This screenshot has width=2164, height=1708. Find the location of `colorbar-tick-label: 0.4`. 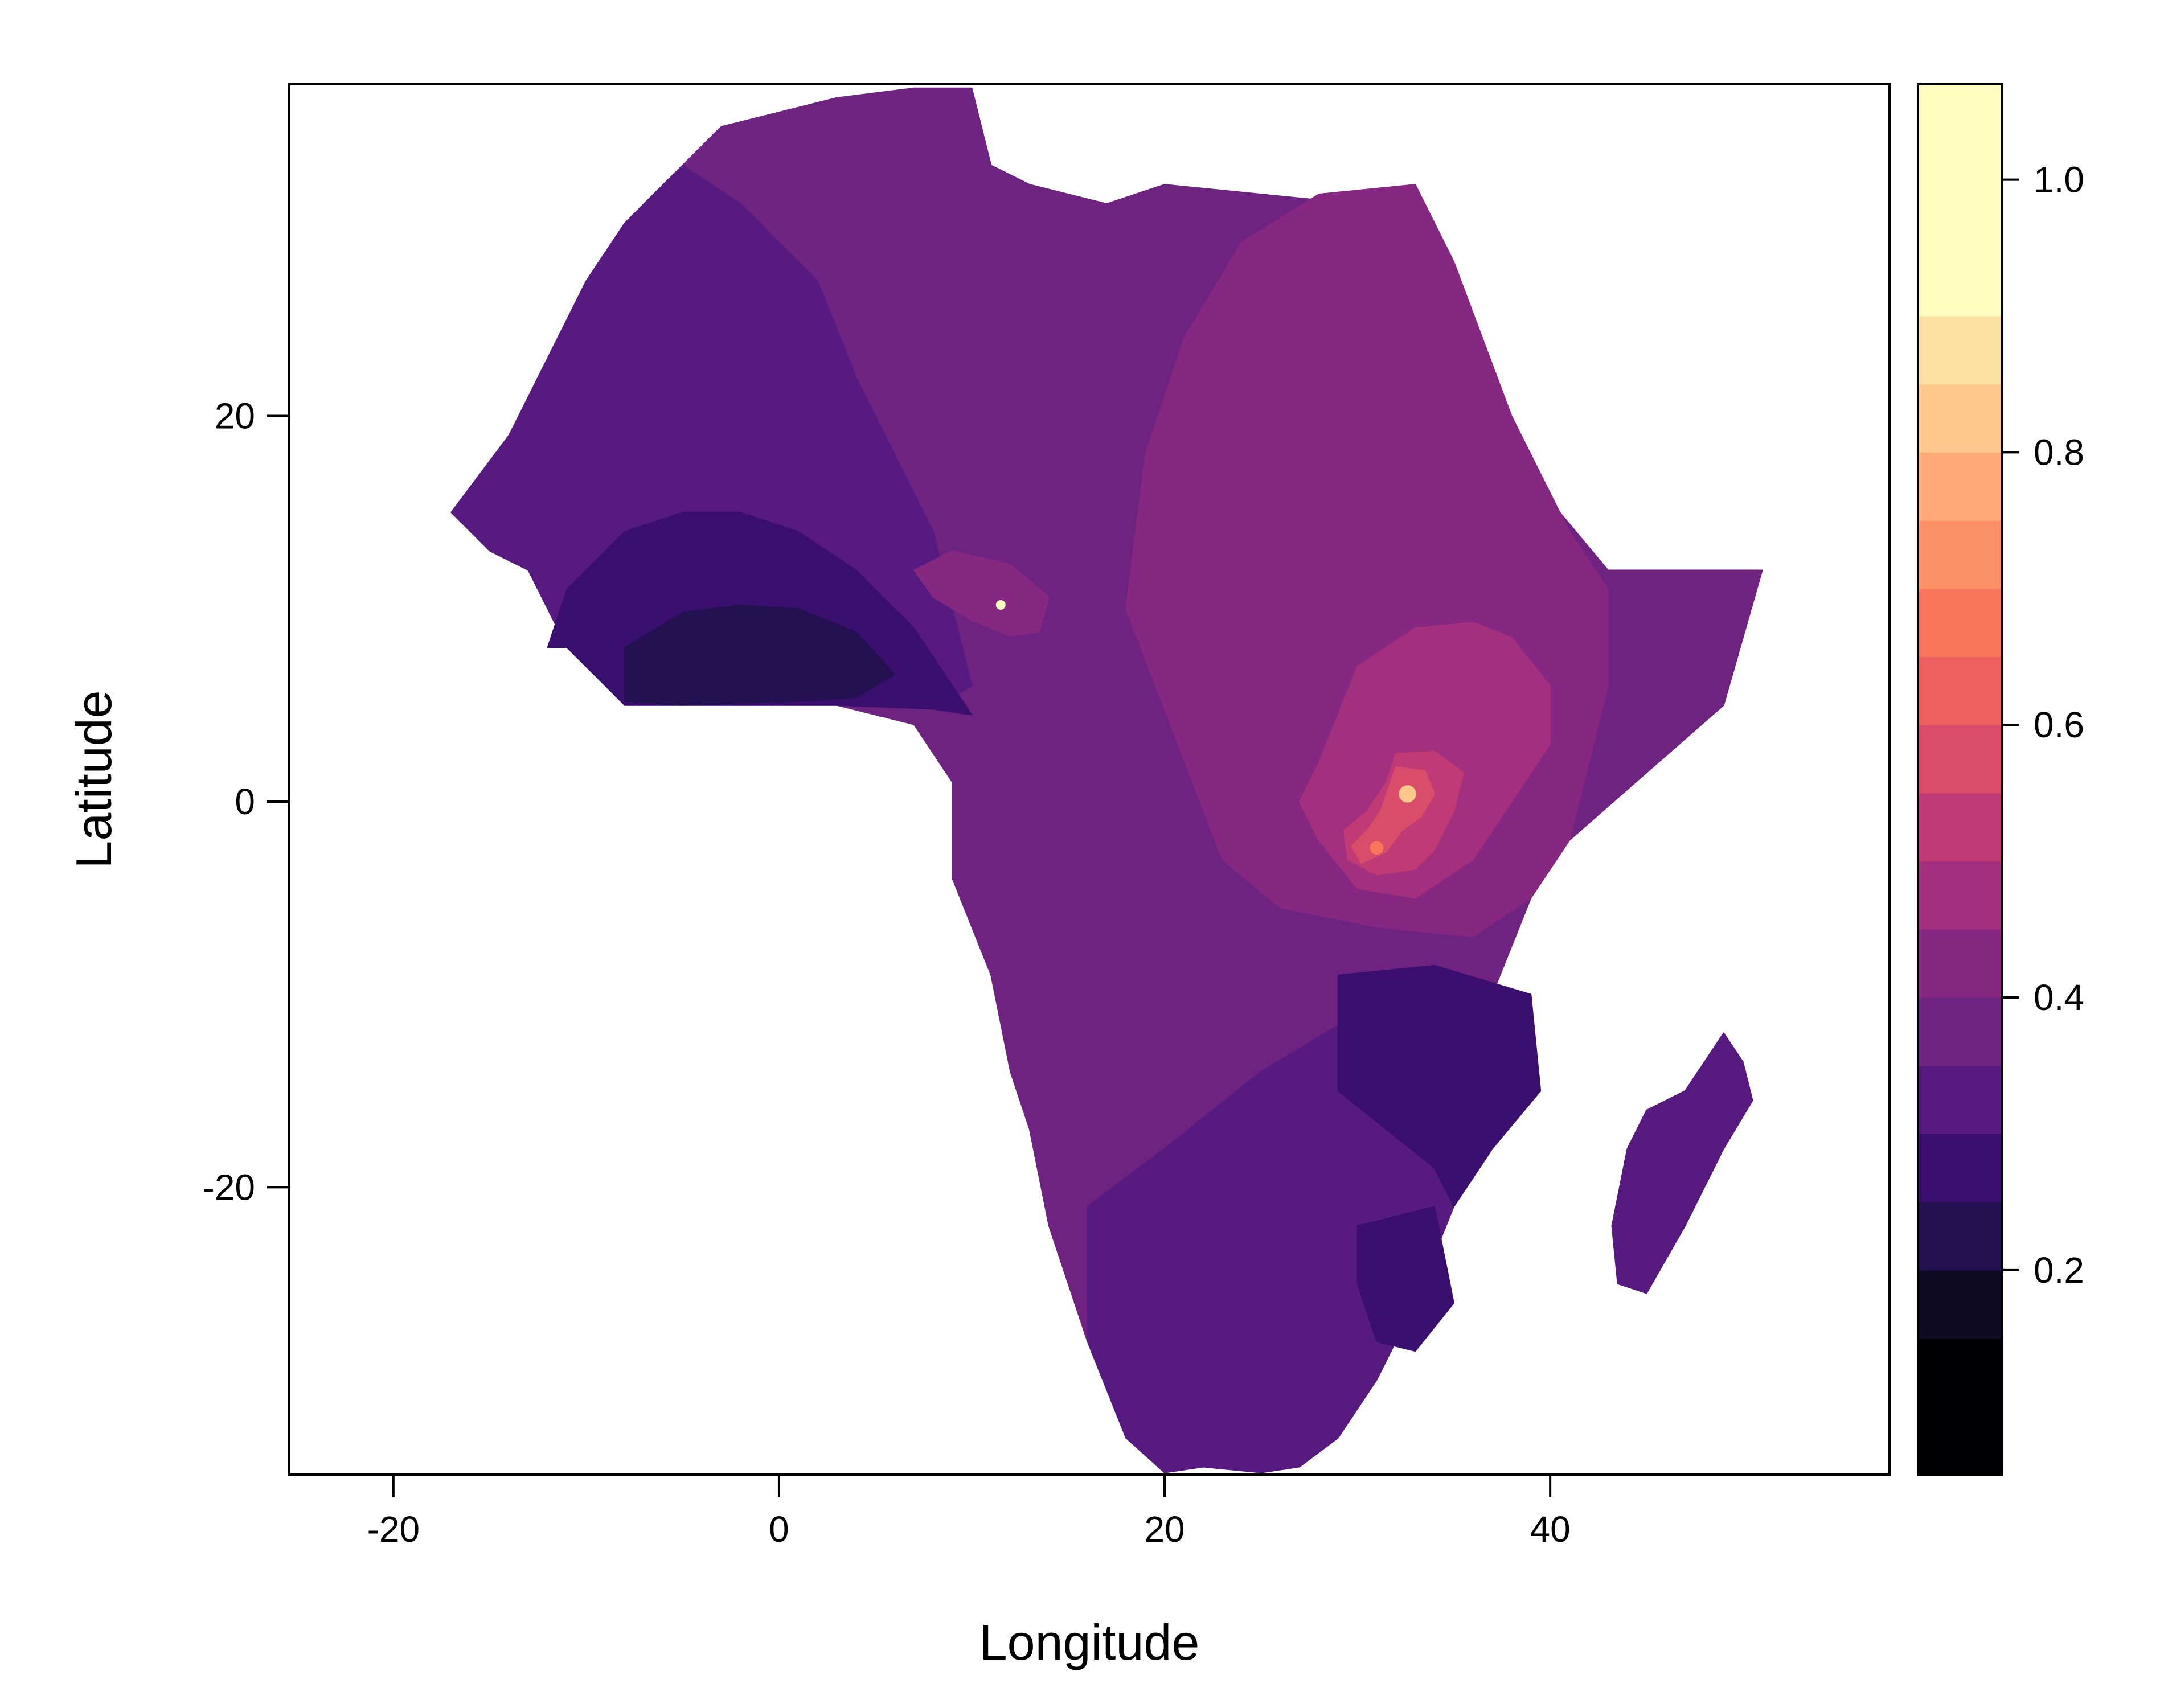

colorbar-tick-label: 0.4 is located at coordinates (2059, 997).